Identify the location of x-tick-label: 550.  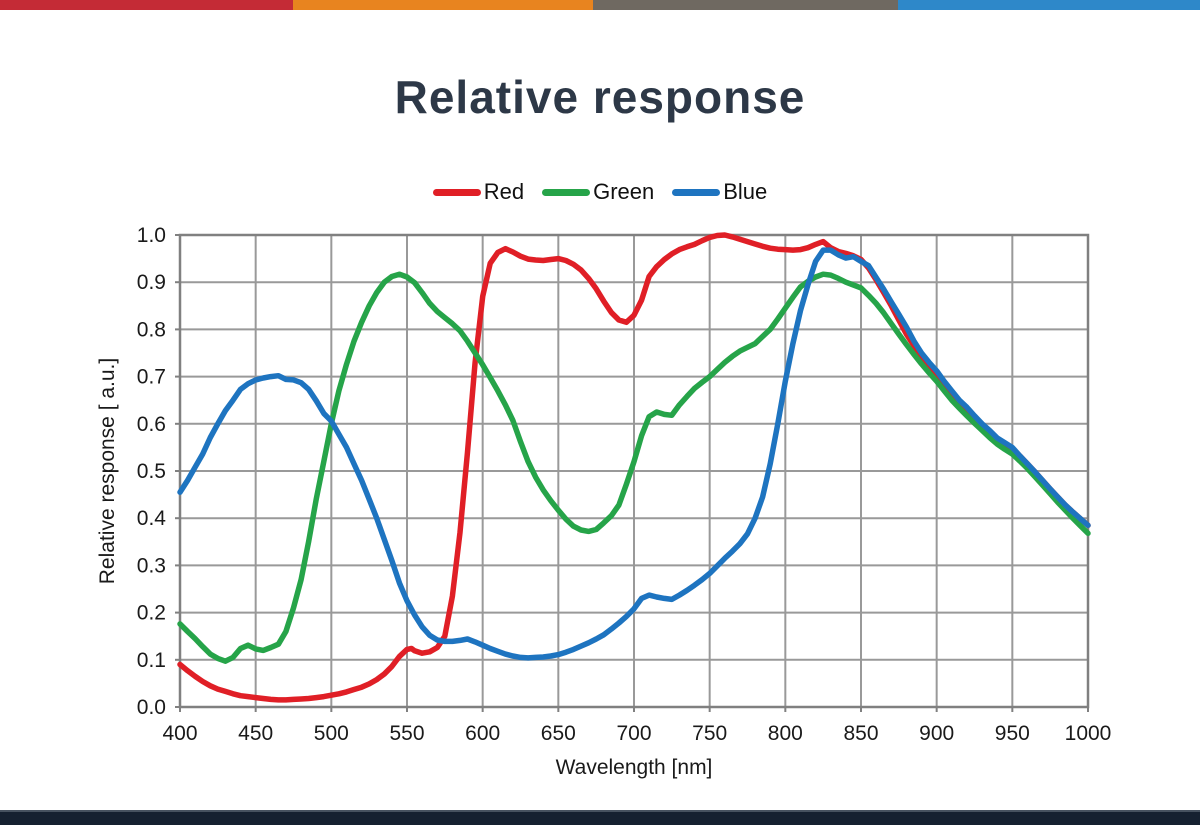
(406, 733).